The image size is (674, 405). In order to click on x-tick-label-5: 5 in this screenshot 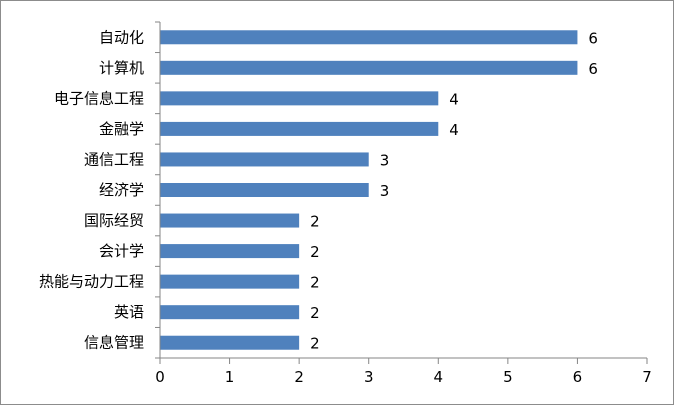, I will do `click(508, 377)`.